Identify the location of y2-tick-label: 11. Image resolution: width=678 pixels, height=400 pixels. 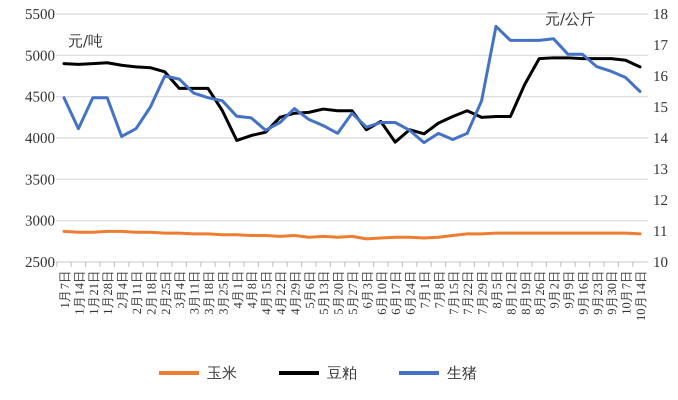
(660, 232).